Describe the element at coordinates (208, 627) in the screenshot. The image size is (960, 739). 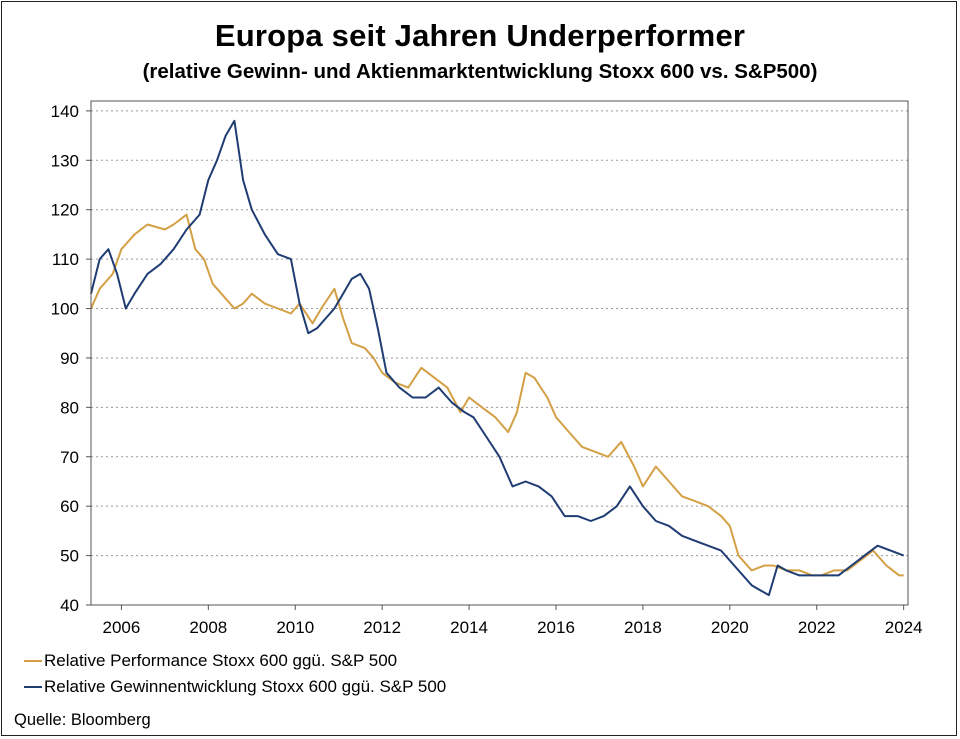
I see `x-tick-label: 2008` at that location.